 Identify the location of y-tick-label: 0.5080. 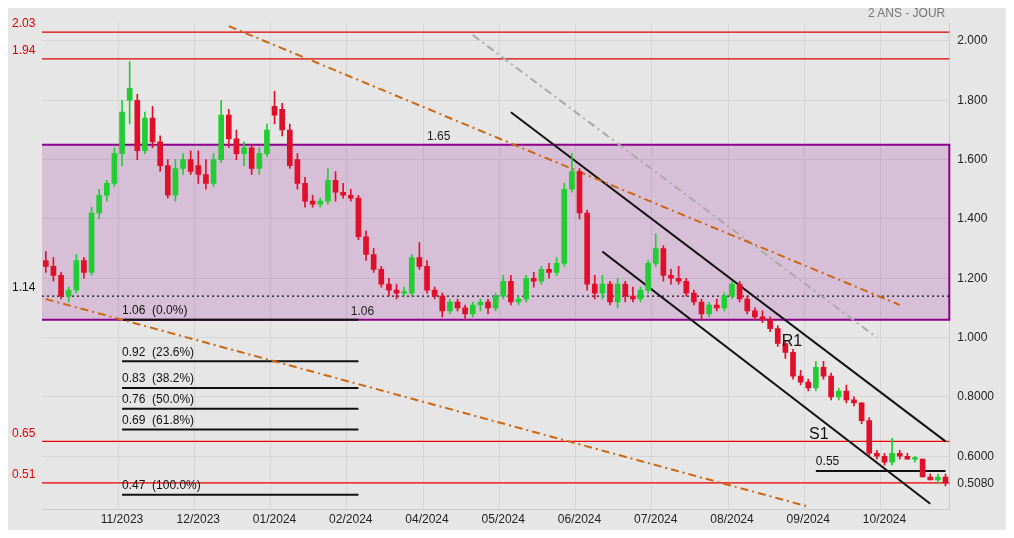
(976, 482).